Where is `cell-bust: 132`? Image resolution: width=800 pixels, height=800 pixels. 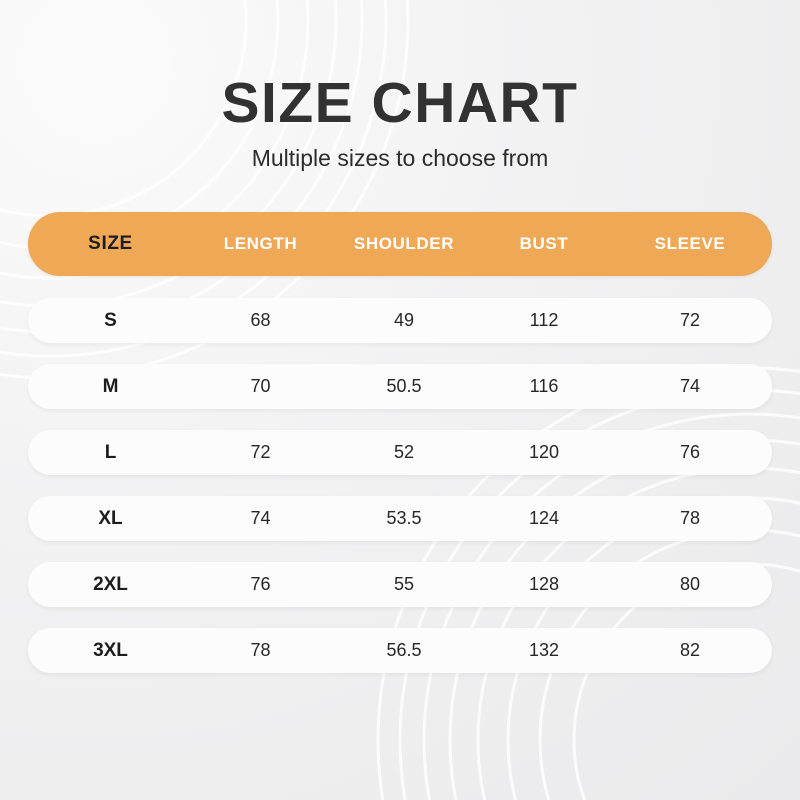 cell-bust: 132 is located at coordinates (544, 650).